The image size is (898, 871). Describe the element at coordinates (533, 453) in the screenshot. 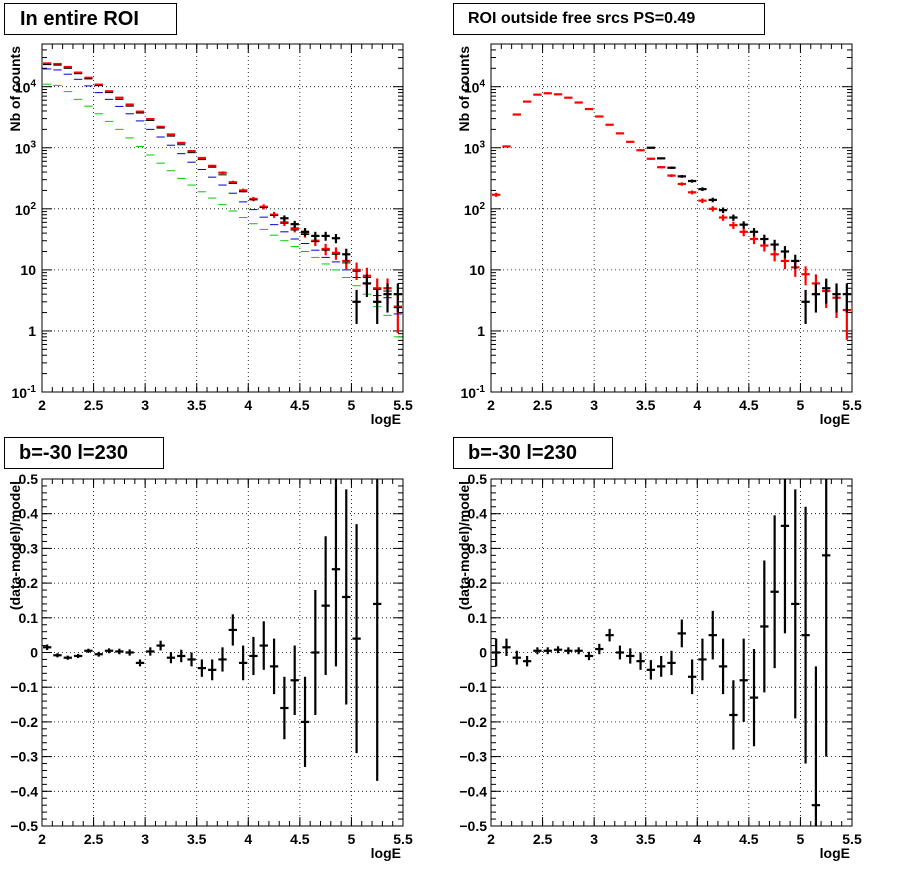

I see `panel-title-bottom-right: b=-30 l=230` at that location.